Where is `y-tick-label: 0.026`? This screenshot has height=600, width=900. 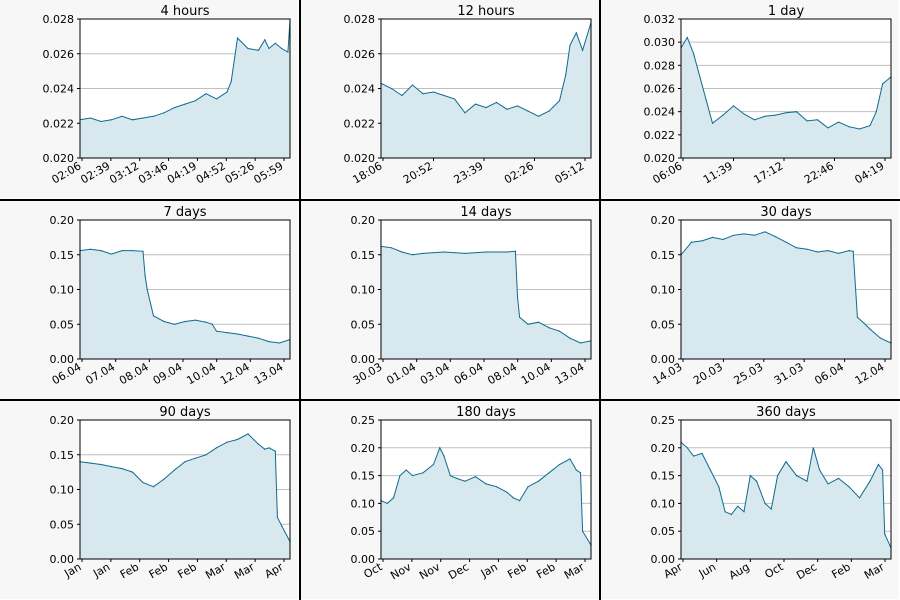 y-tick-label: 0.026 is located at coordinates (59, 54).